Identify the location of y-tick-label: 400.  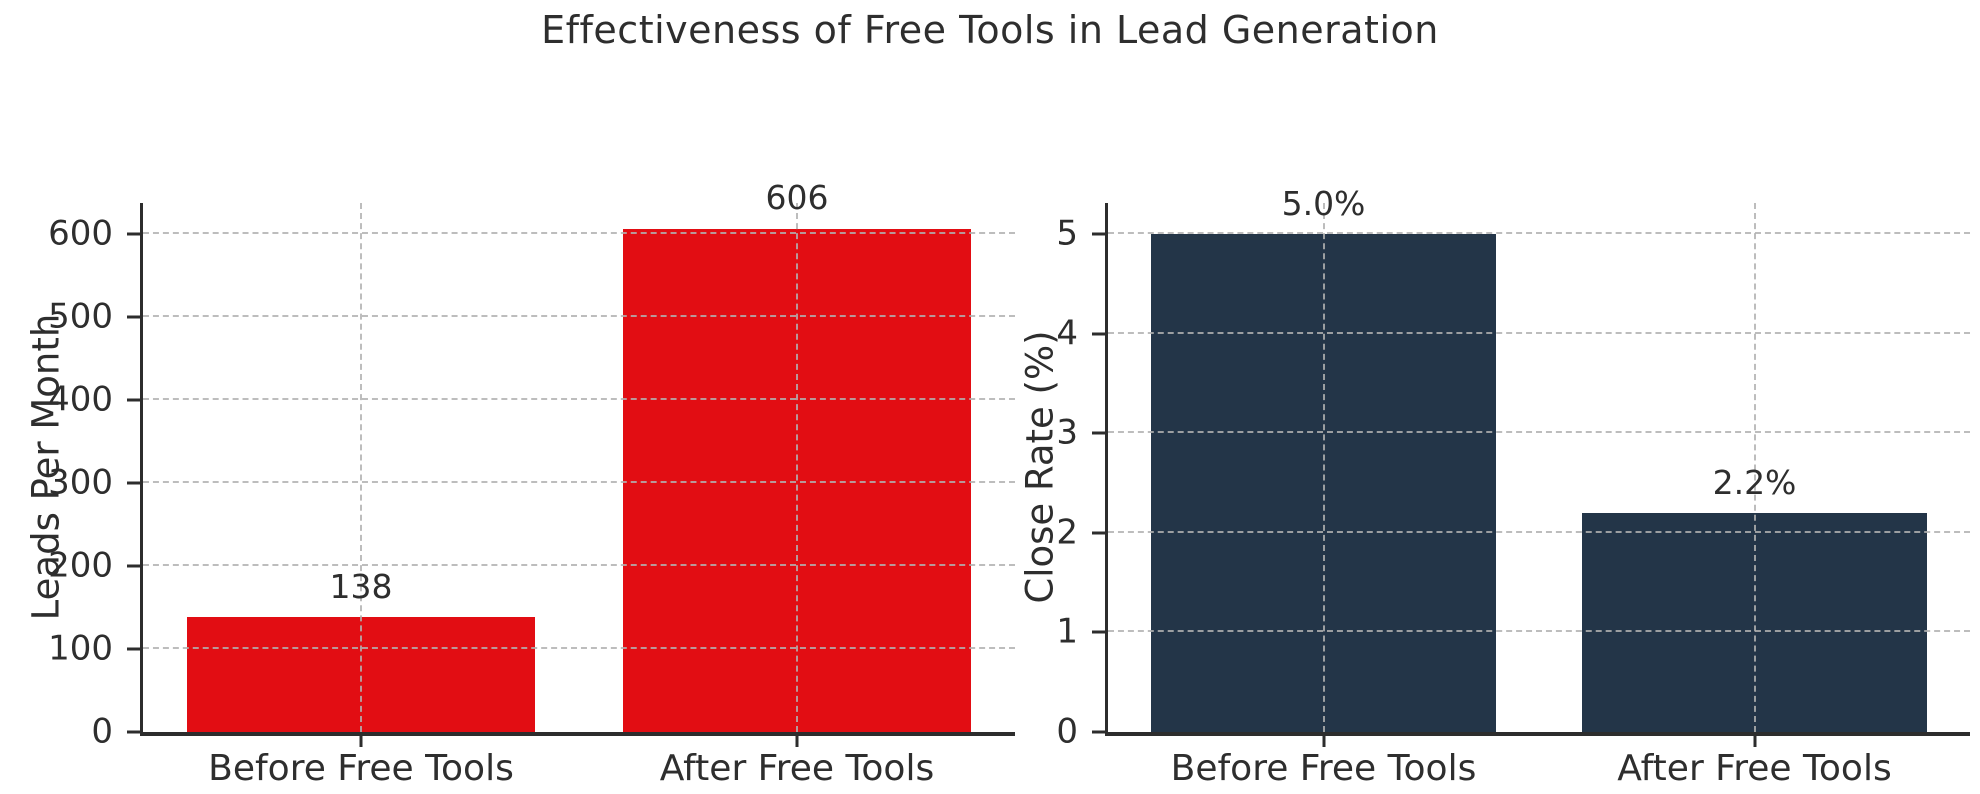
(80, 399).